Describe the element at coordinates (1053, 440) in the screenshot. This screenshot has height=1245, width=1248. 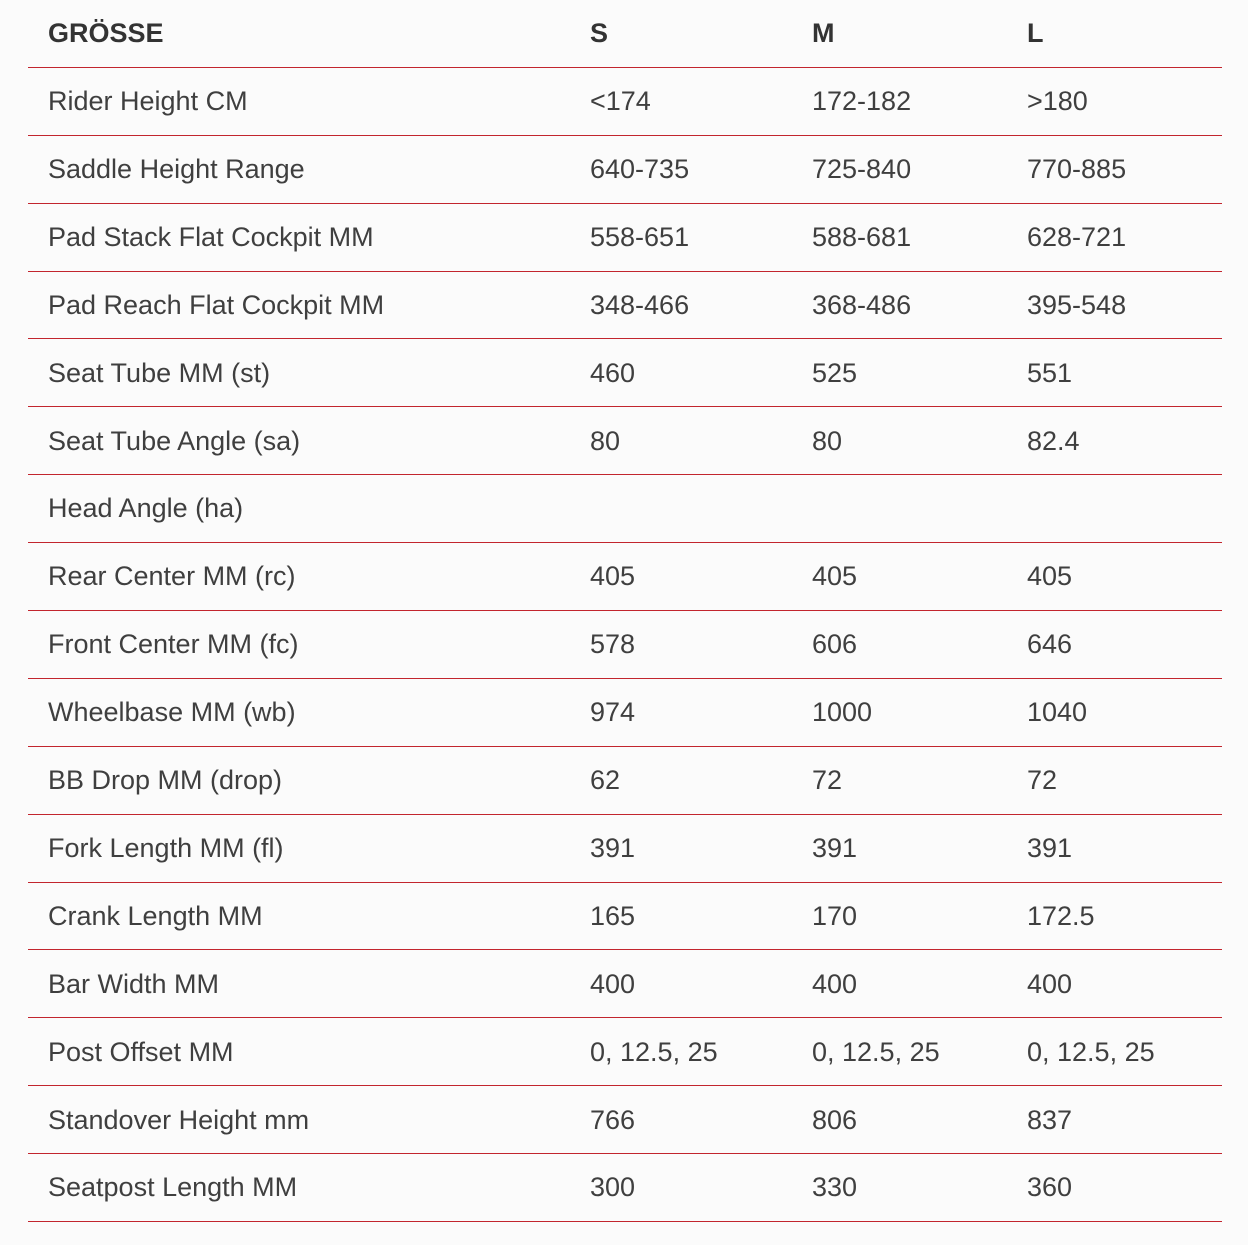
I see `row-value-l: 82.4` at that location.